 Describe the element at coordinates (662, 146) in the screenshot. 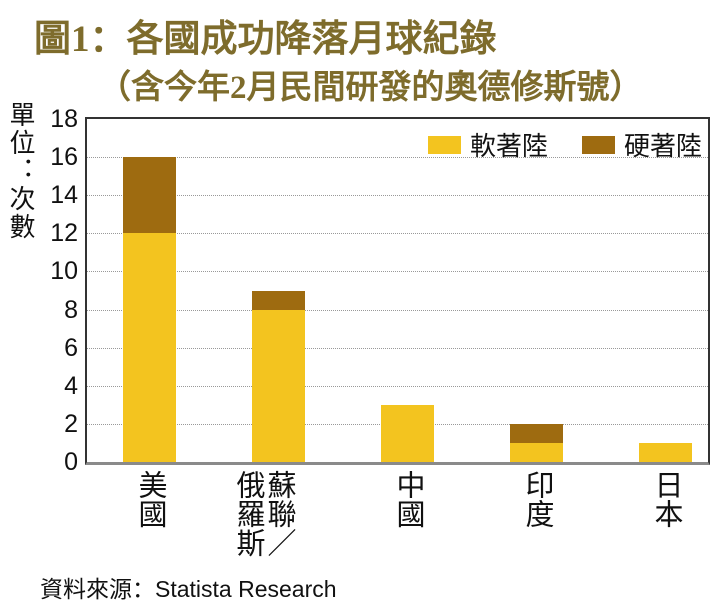

I see `legend-label-1: 硬著陸` at that location.